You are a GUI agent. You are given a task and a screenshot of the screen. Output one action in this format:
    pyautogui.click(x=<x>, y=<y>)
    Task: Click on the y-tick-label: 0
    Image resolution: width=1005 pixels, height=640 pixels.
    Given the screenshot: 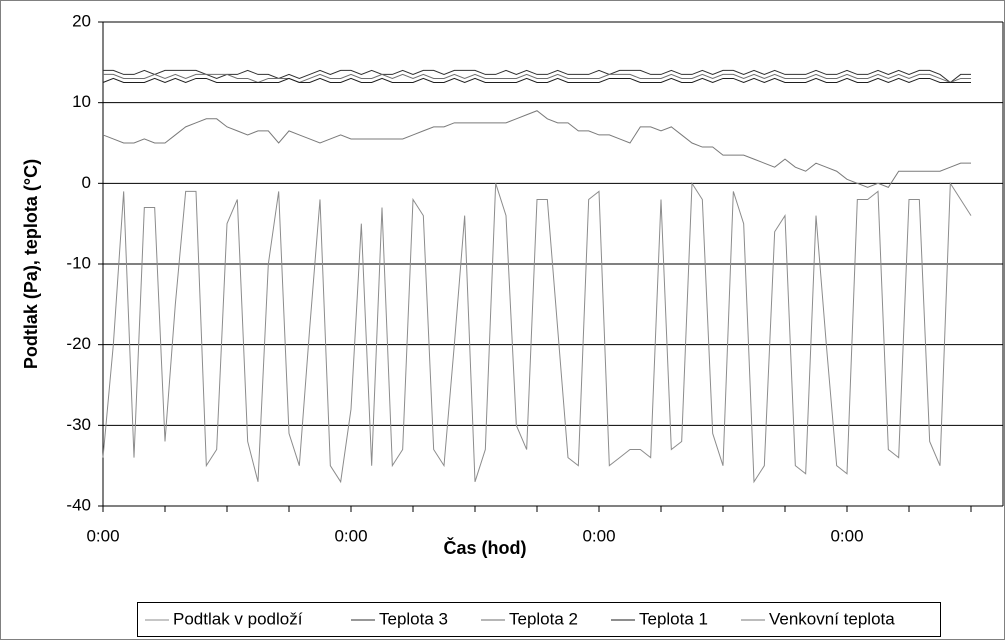 What is the action you would take?
    pyautogui.click(x=86, y=182)
    